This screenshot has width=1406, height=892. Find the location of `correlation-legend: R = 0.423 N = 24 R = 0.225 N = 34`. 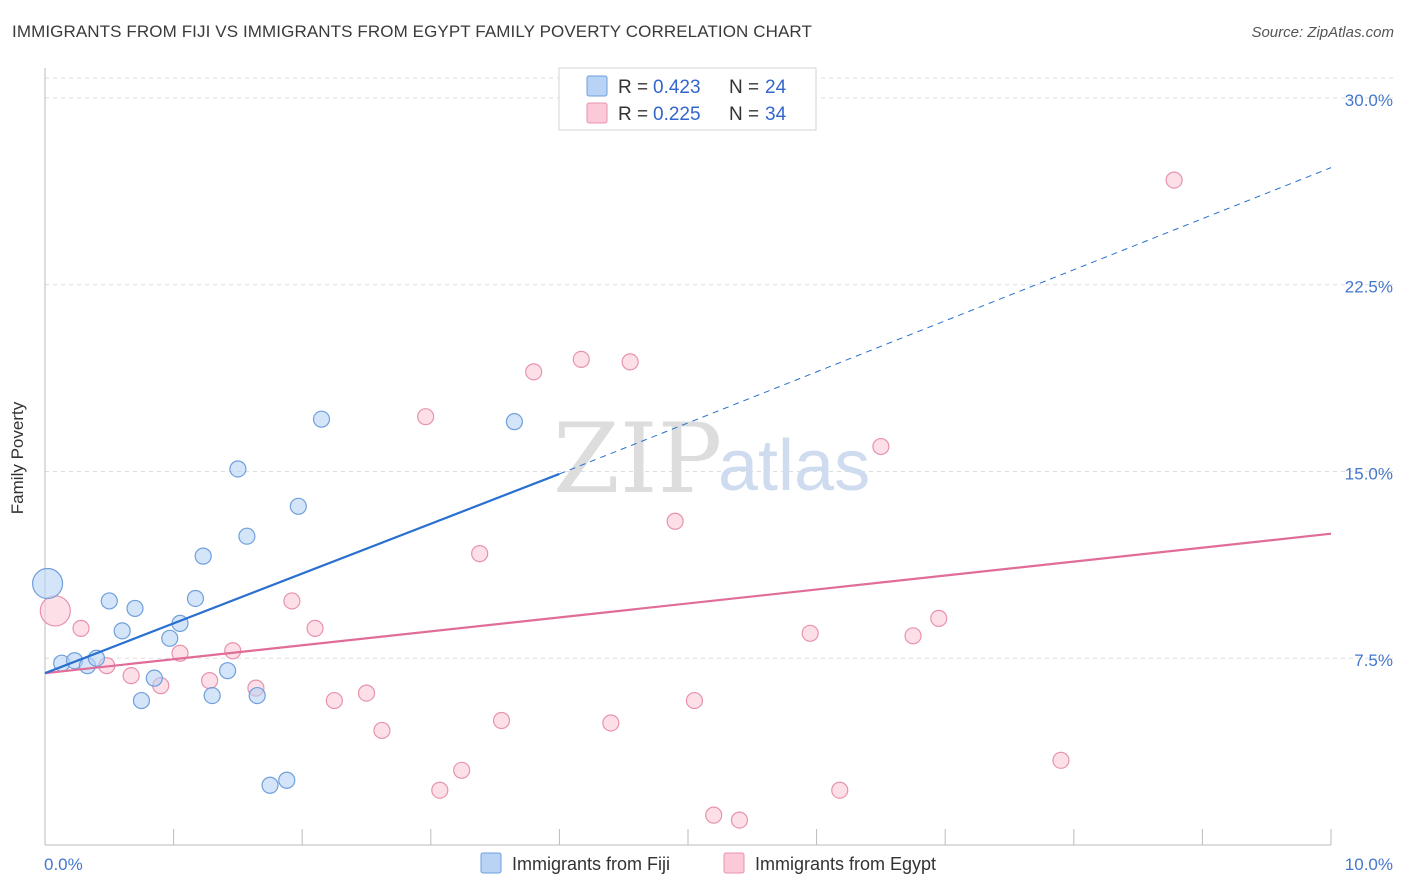

correlation-legend: R = 0.423 N = 24 R = 0.225 N = 34 is located at coordinates (687, 99).